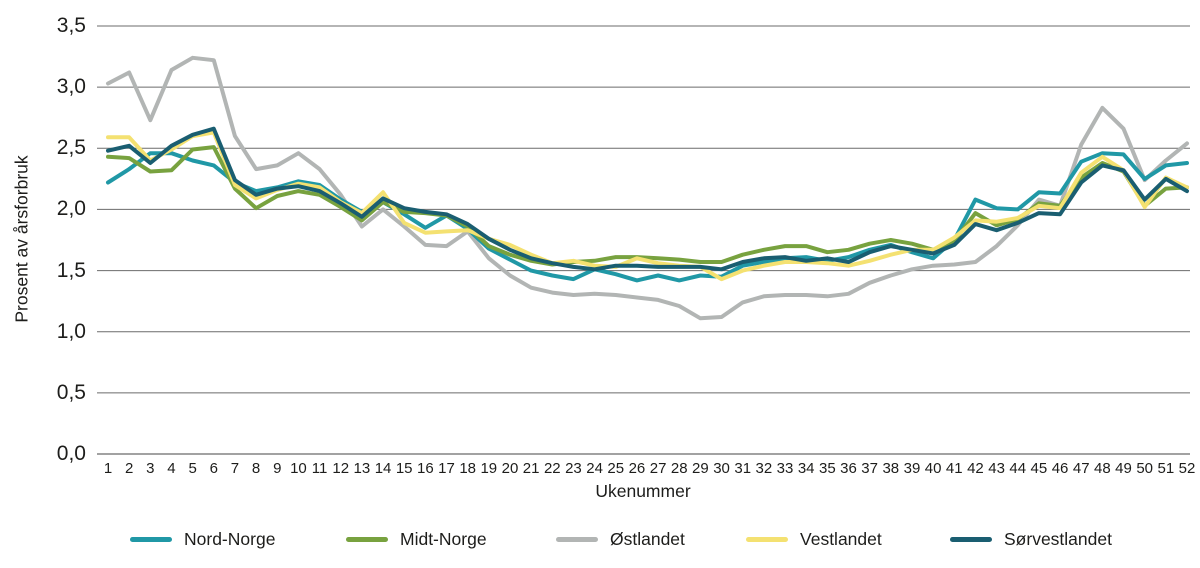 This screenshot has height=568, width=1200. Describe the element at coordinates (277, 468) in the screenshot. I see `x-tick-label: 9` at that location.